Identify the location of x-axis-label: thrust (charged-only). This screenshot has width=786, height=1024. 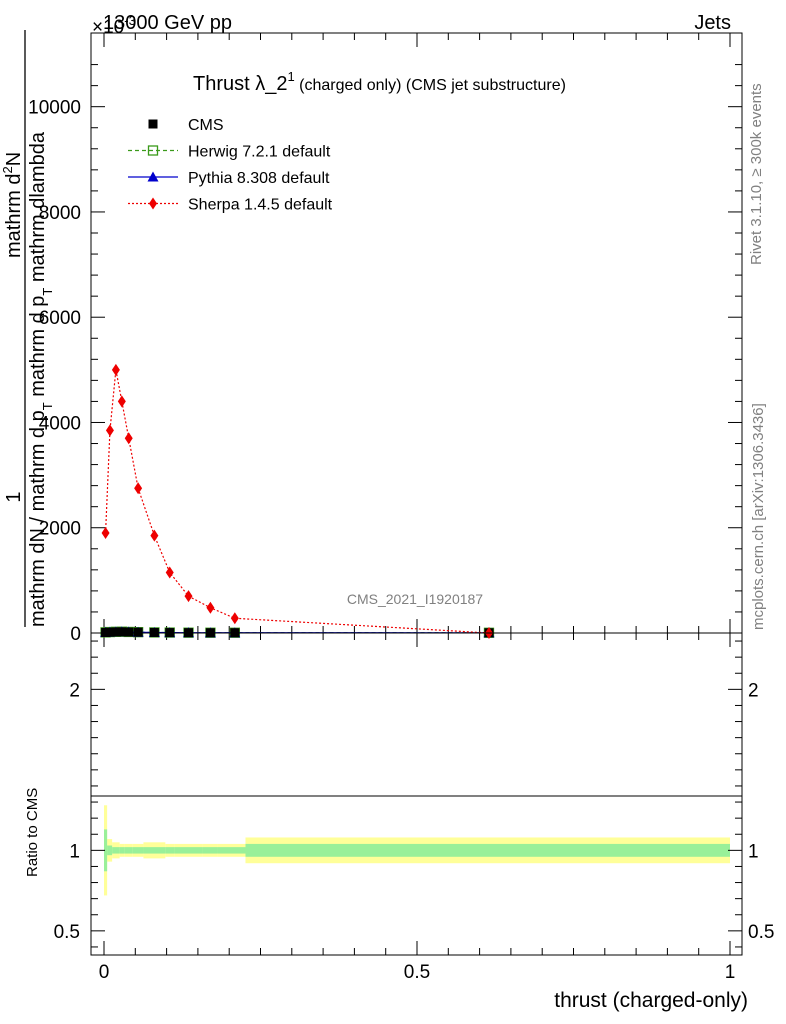
(651, 1000).